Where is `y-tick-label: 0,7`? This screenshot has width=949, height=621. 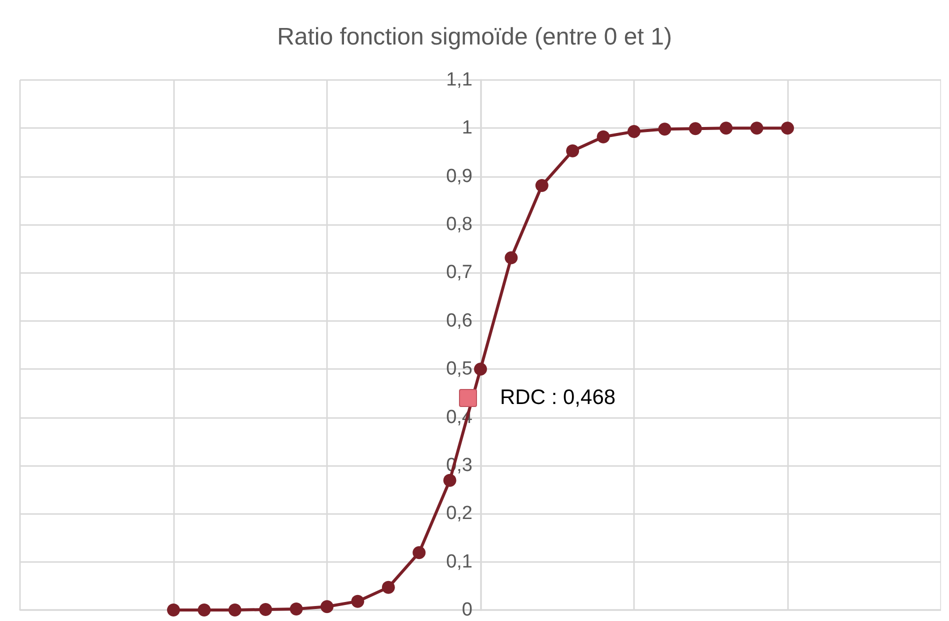 y-tick-label: 0,7 is located at coordinates (459, 273).